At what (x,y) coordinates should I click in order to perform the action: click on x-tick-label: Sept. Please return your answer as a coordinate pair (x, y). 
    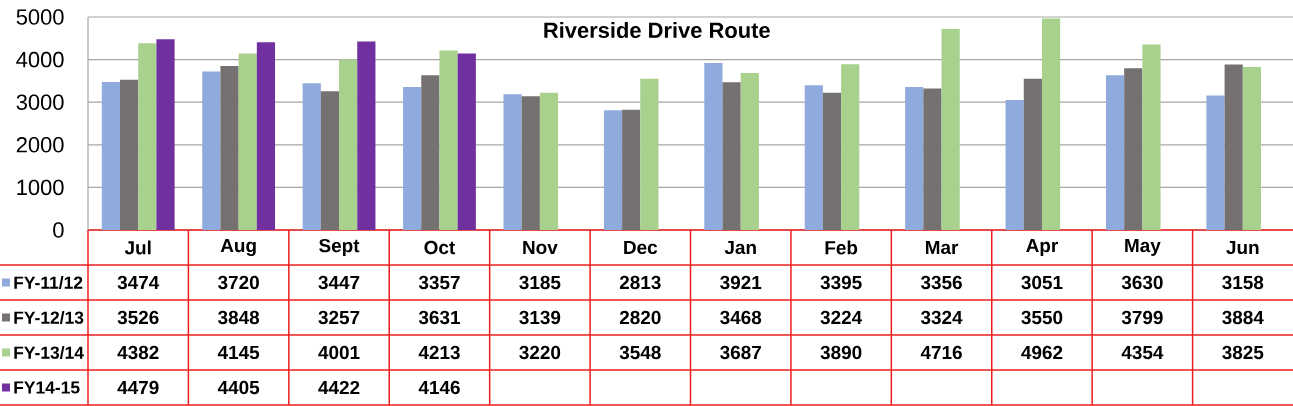
    Looking at the image, I should click on (339, 247).